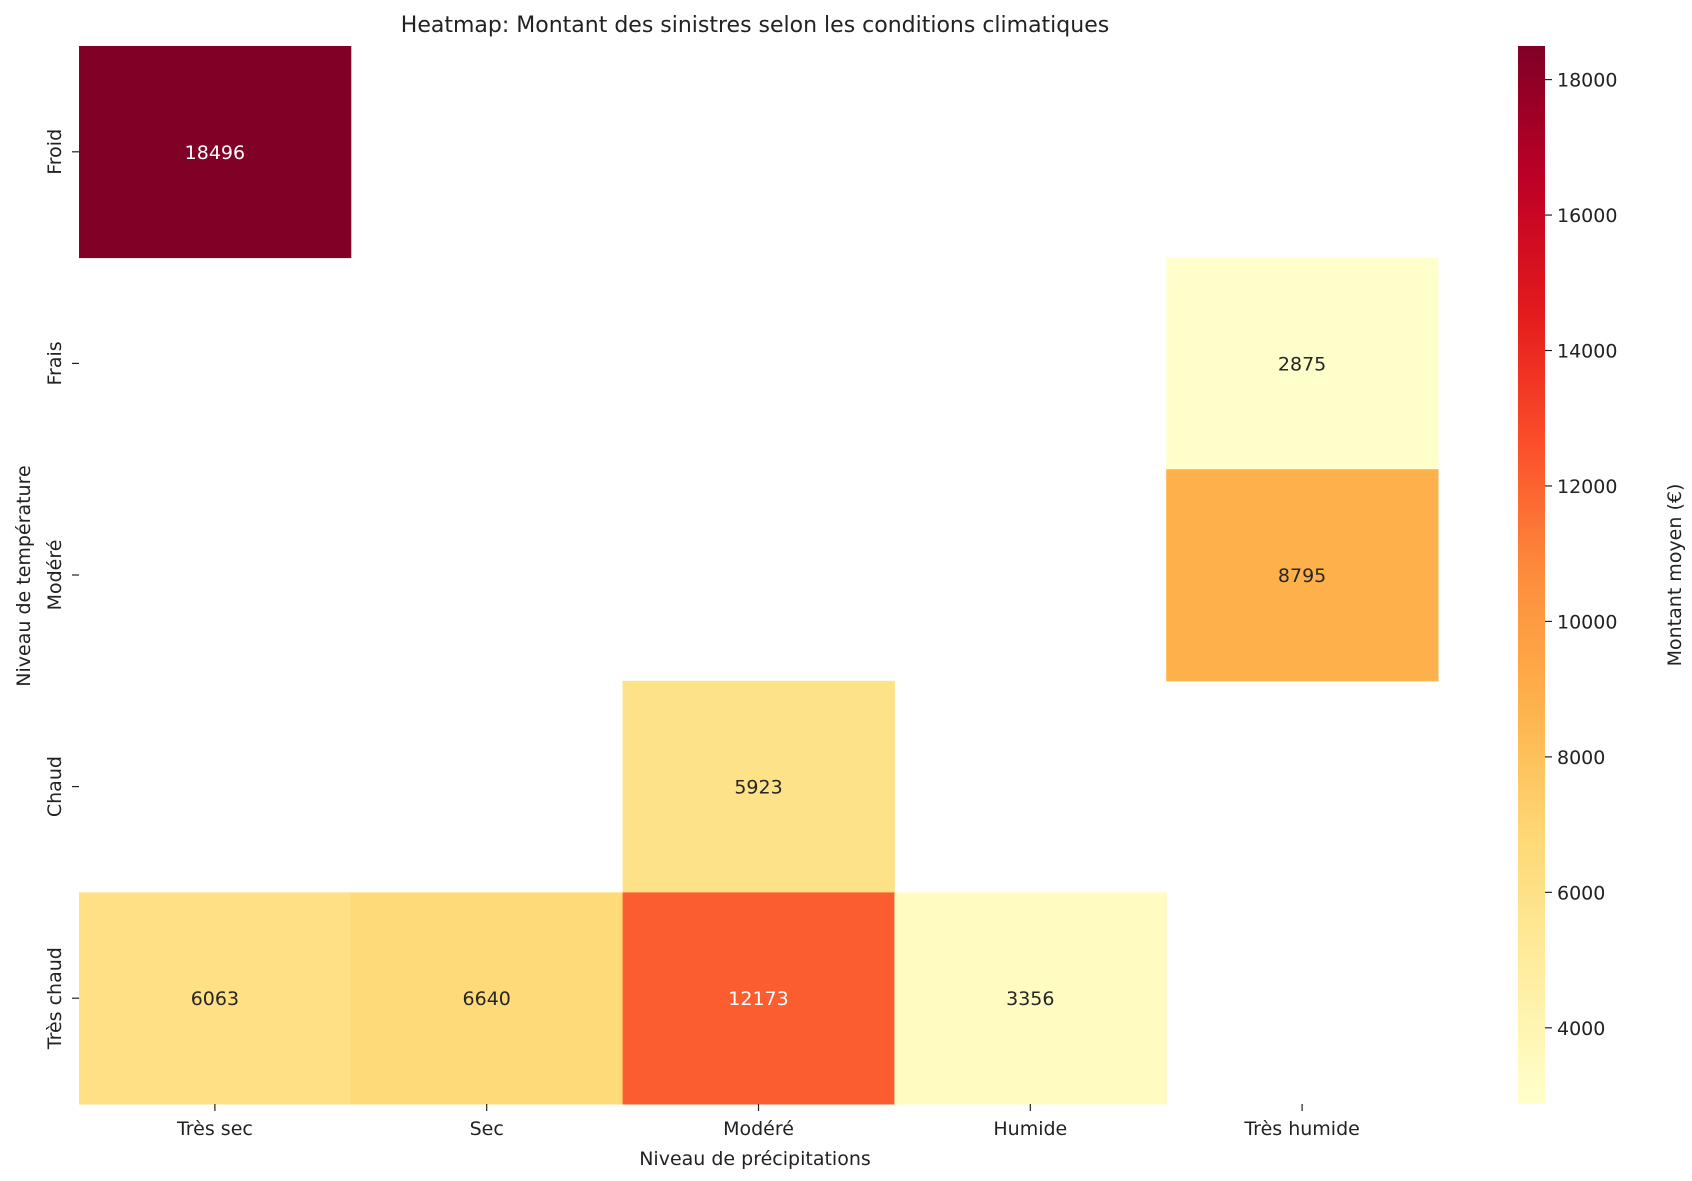  I want to click on y-axis: Froid Frais Modéré Chaud Très chaud, so click(61, 589).